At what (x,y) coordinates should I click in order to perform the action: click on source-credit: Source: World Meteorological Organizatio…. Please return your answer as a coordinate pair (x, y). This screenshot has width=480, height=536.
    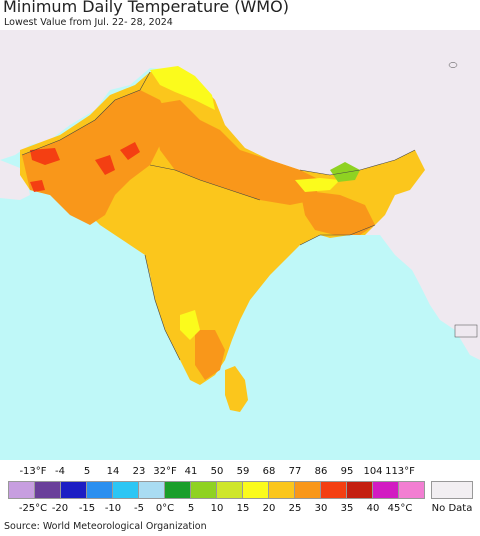
    Looking at the image, I should click on (105, 526).